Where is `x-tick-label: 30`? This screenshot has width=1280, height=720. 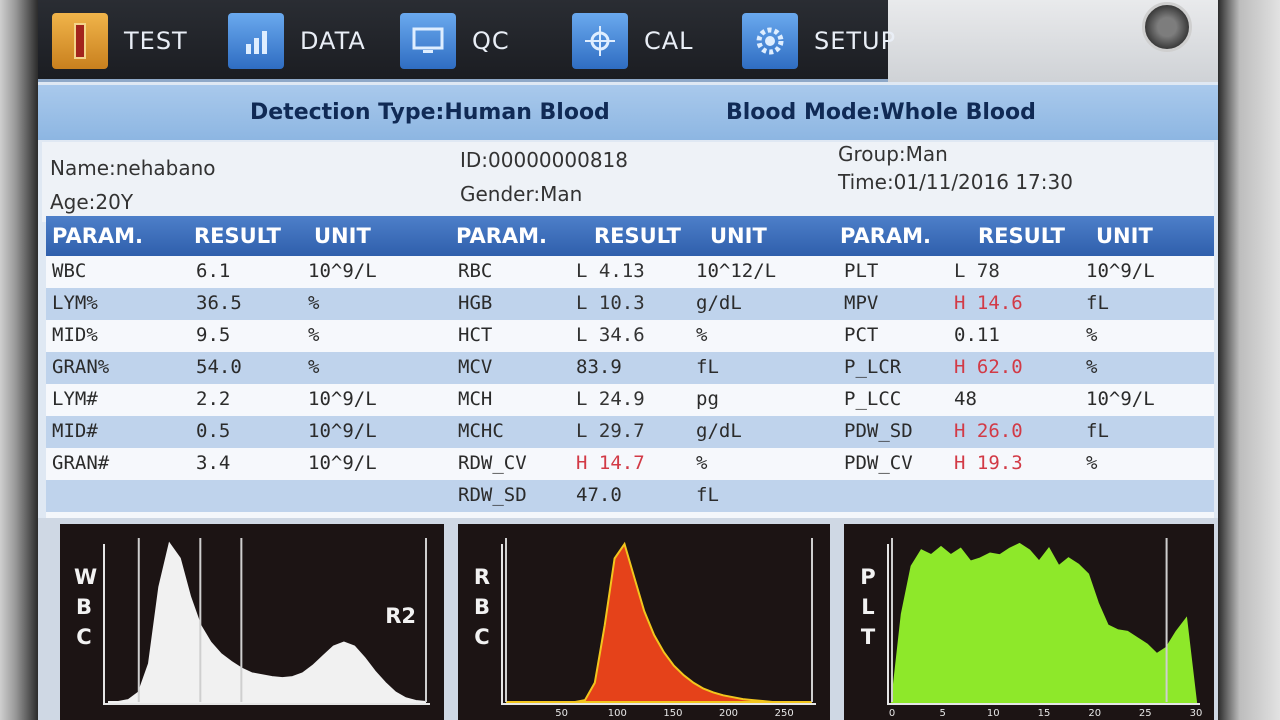
x-tick-label: 30 is located at coordinates (1196, 713).